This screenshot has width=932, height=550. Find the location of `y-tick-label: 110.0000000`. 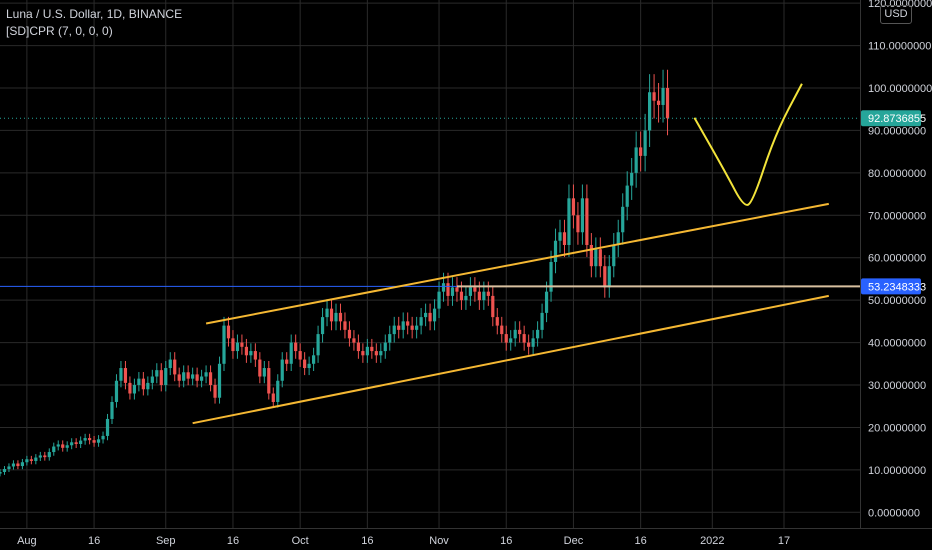

y-tick-label: 110.0000000 is located at coordinates (899, 47).